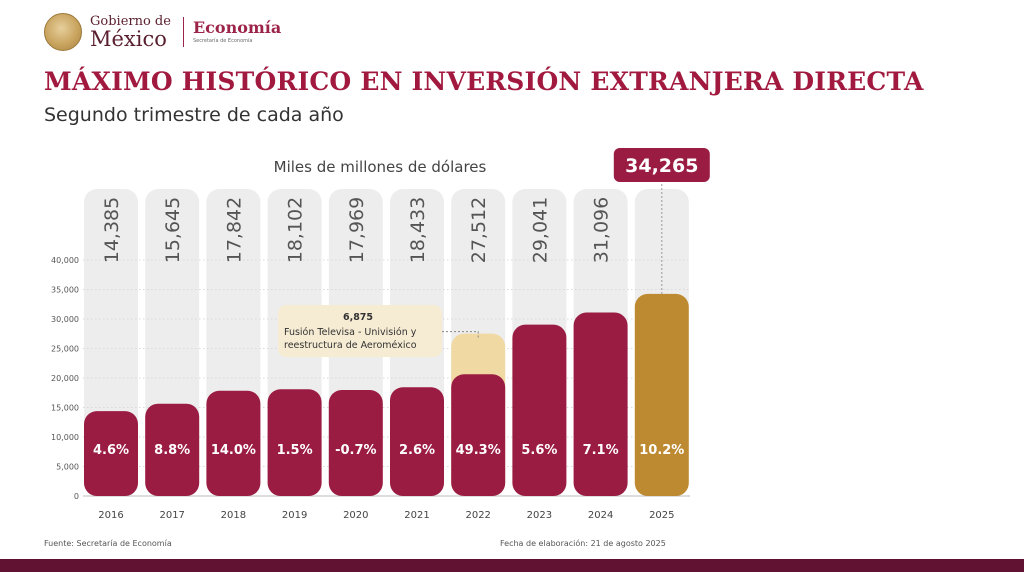 The height and width of the screenshot is (572, 1024). I want to click on gov-line-1: Gobierno de, so click(130, 21).